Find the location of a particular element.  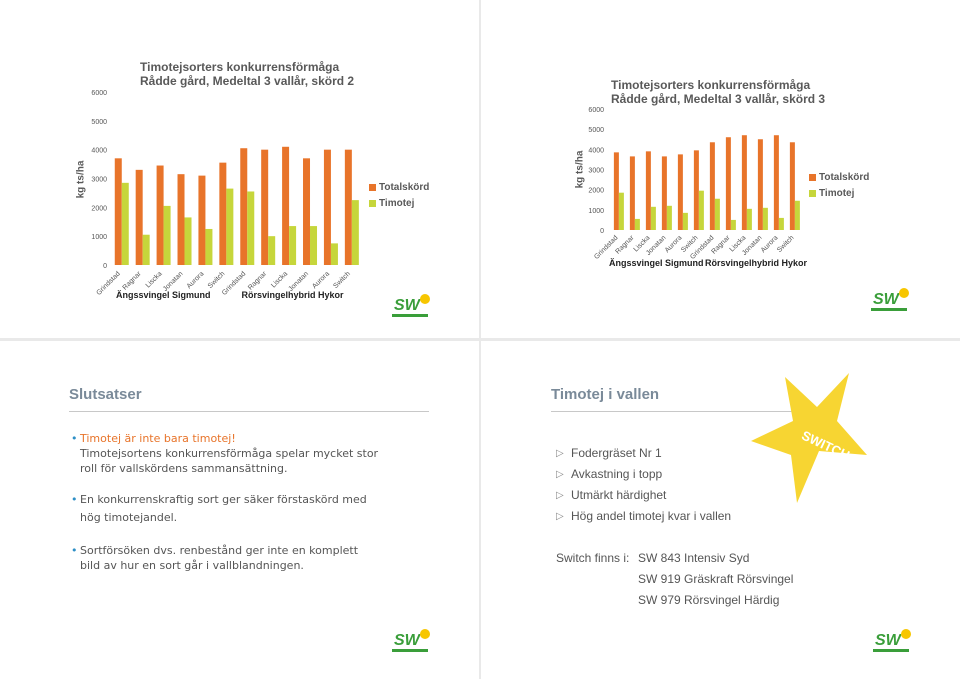

product-item: SW 843 Intensiv Syd is located at coordinates (694, 558).